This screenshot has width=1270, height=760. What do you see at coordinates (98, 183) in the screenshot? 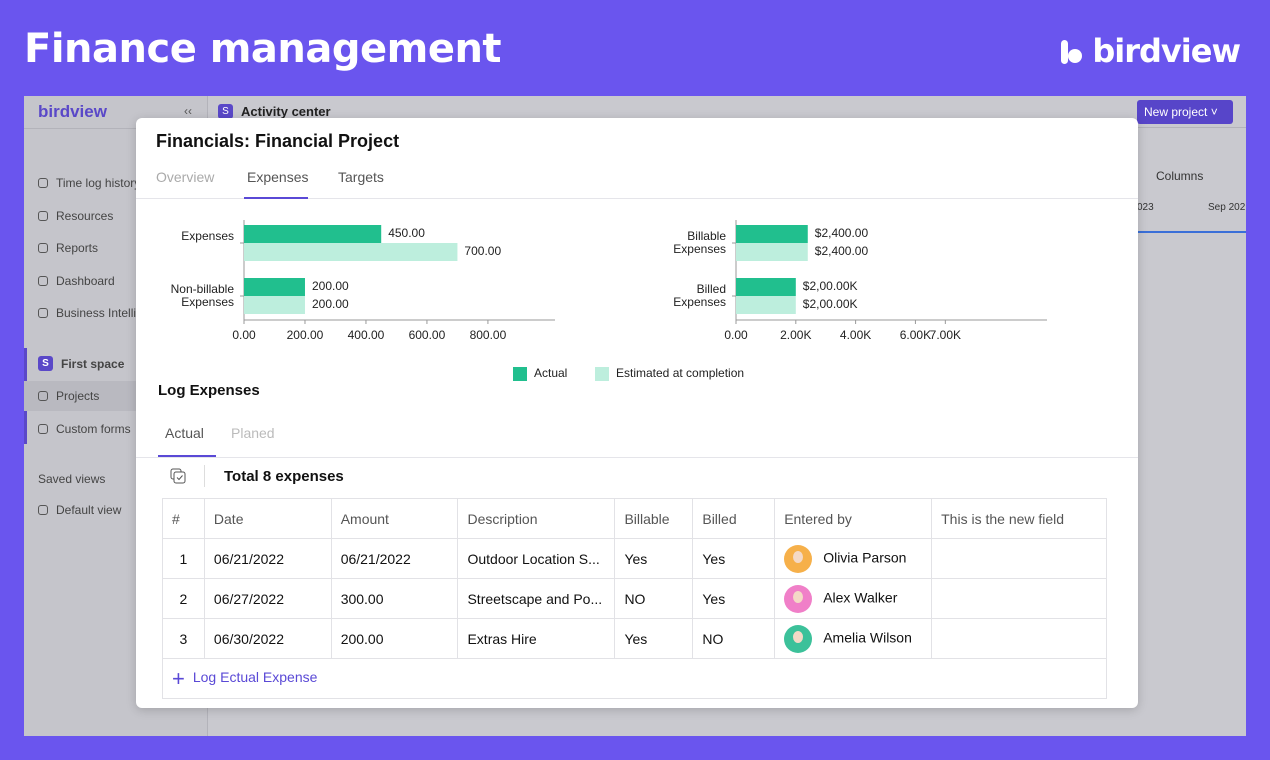
I see `nav-label: Time log history` at bounding box center [98, 183].